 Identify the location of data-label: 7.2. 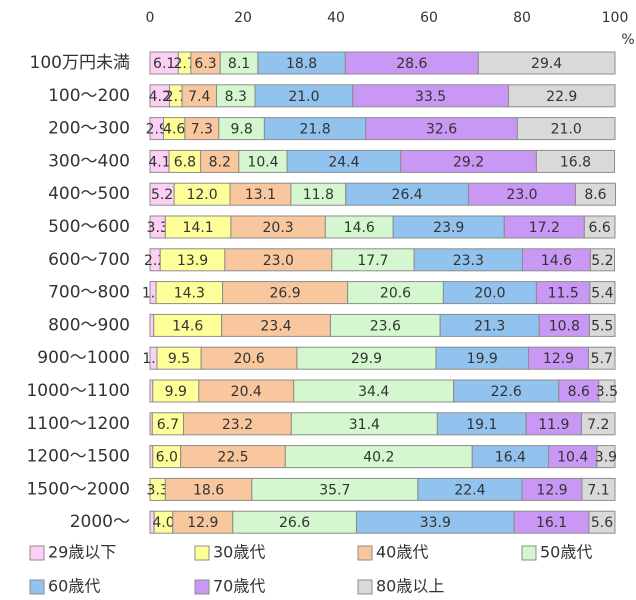
(598, 425).